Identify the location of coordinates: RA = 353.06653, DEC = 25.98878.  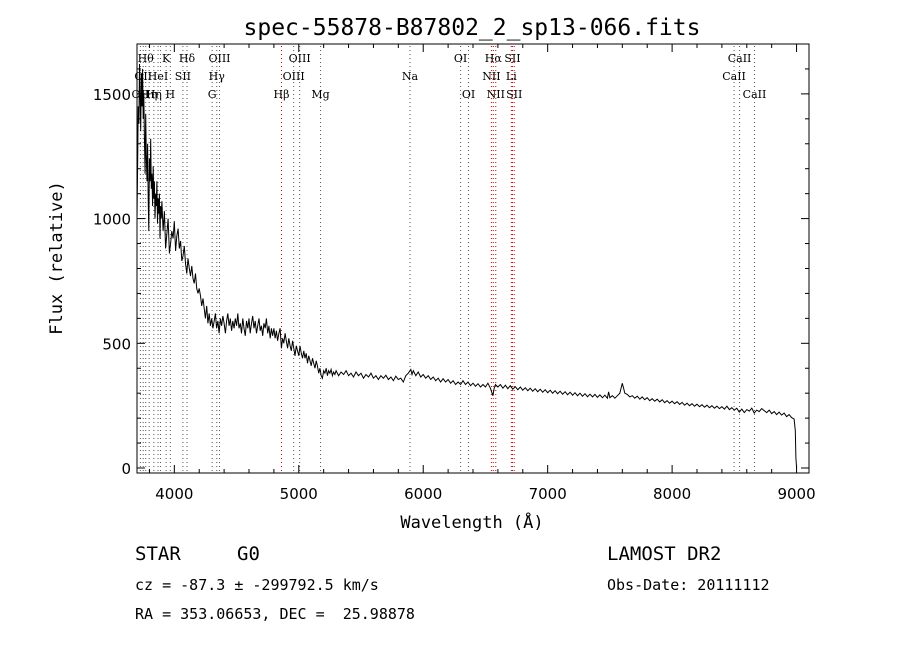
(275, 614).